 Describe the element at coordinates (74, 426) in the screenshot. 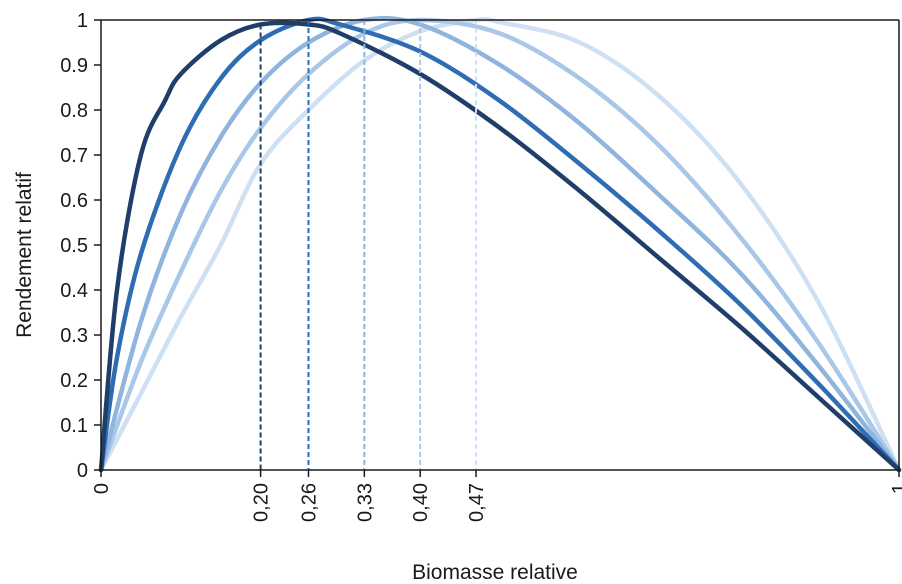

I see `y-tick-label-1: 0.1` at that location.